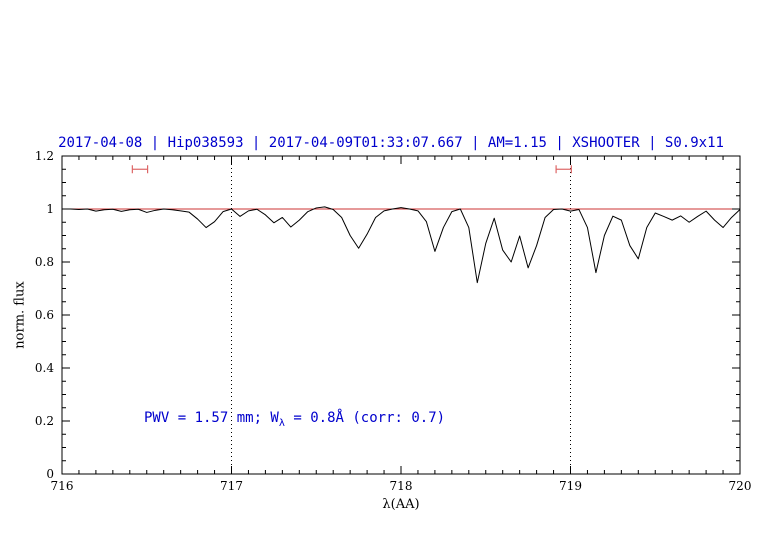  Describe the element at coordinates (50, 474) in the screenshot. I see `y-tick-label: 0` at that location.